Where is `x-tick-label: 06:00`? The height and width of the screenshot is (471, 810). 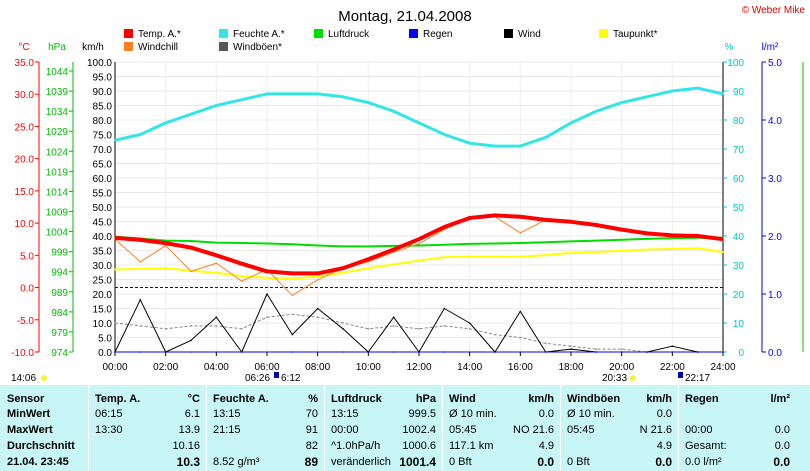 x-tick-label: 06:00 is located at coordinates (266, 367).